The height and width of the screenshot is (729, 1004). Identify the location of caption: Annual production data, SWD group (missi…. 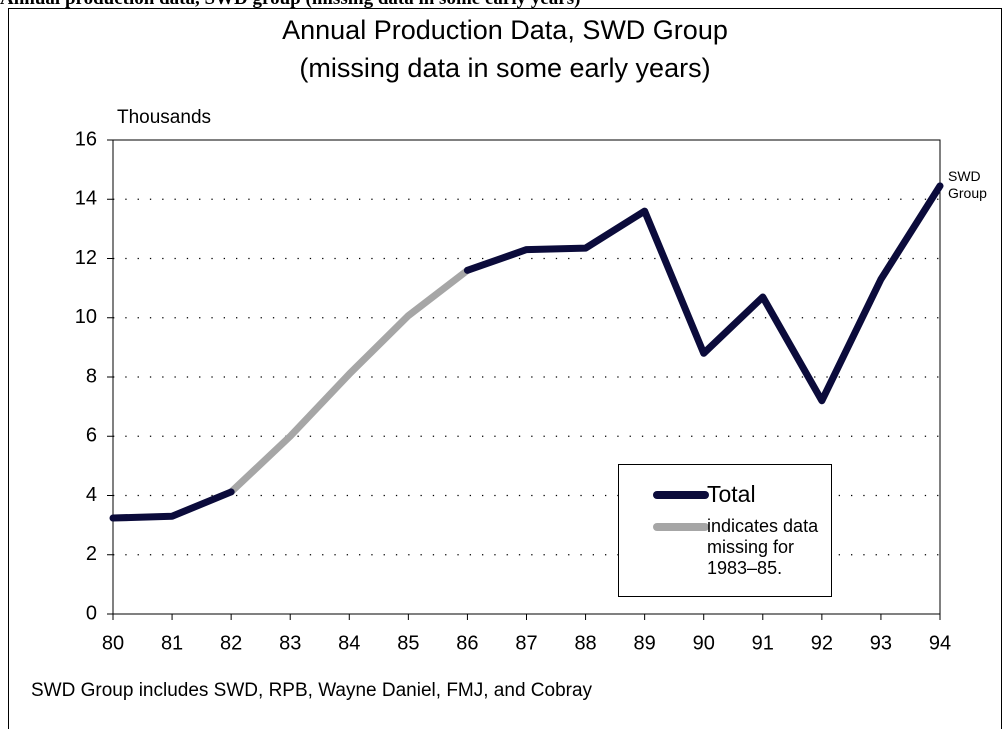
(502, 5).